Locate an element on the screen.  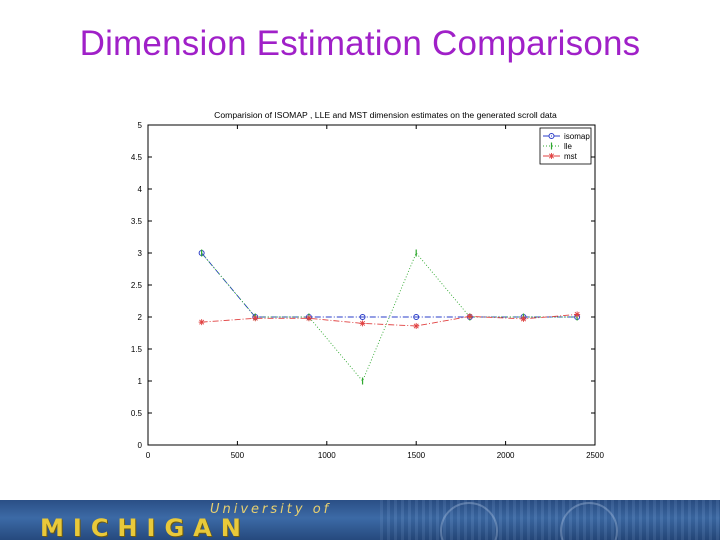
footer-texture is located at coordinates (550, 520).